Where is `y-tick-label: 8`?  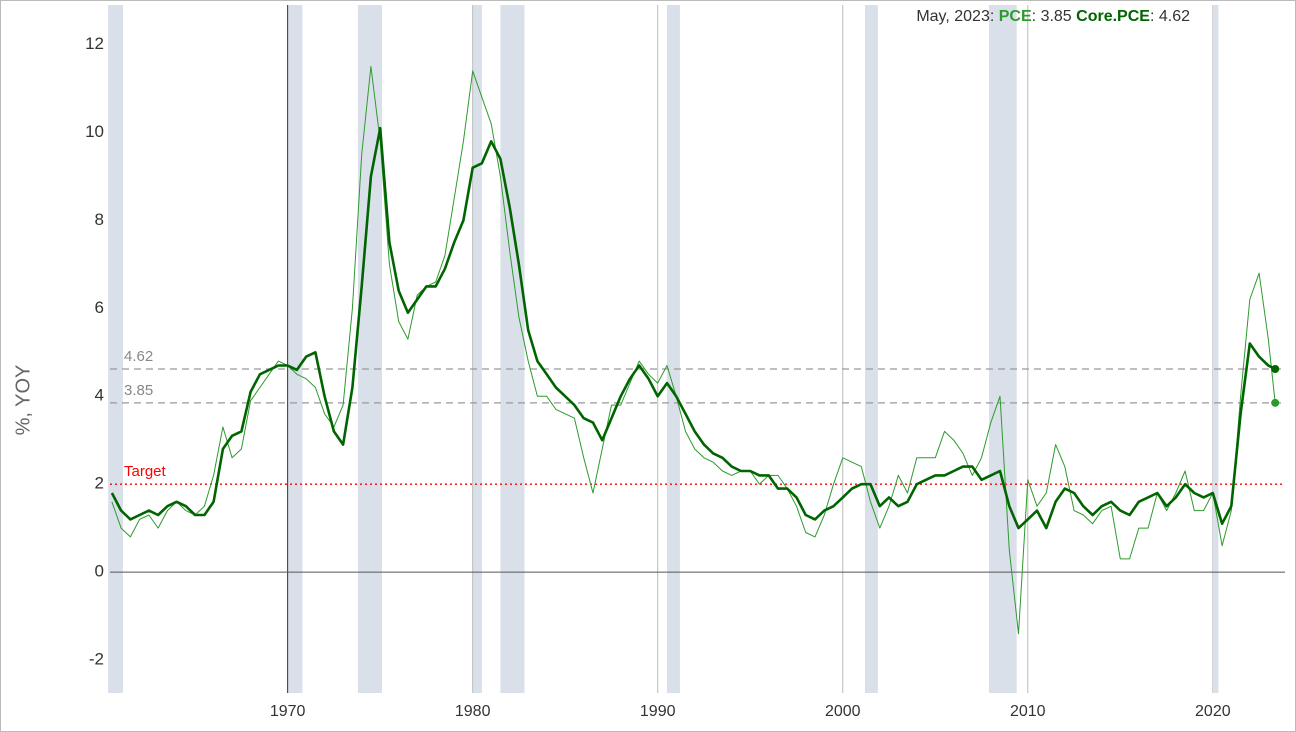
y-tick-label: 8 is located at coordinates (99, 219).